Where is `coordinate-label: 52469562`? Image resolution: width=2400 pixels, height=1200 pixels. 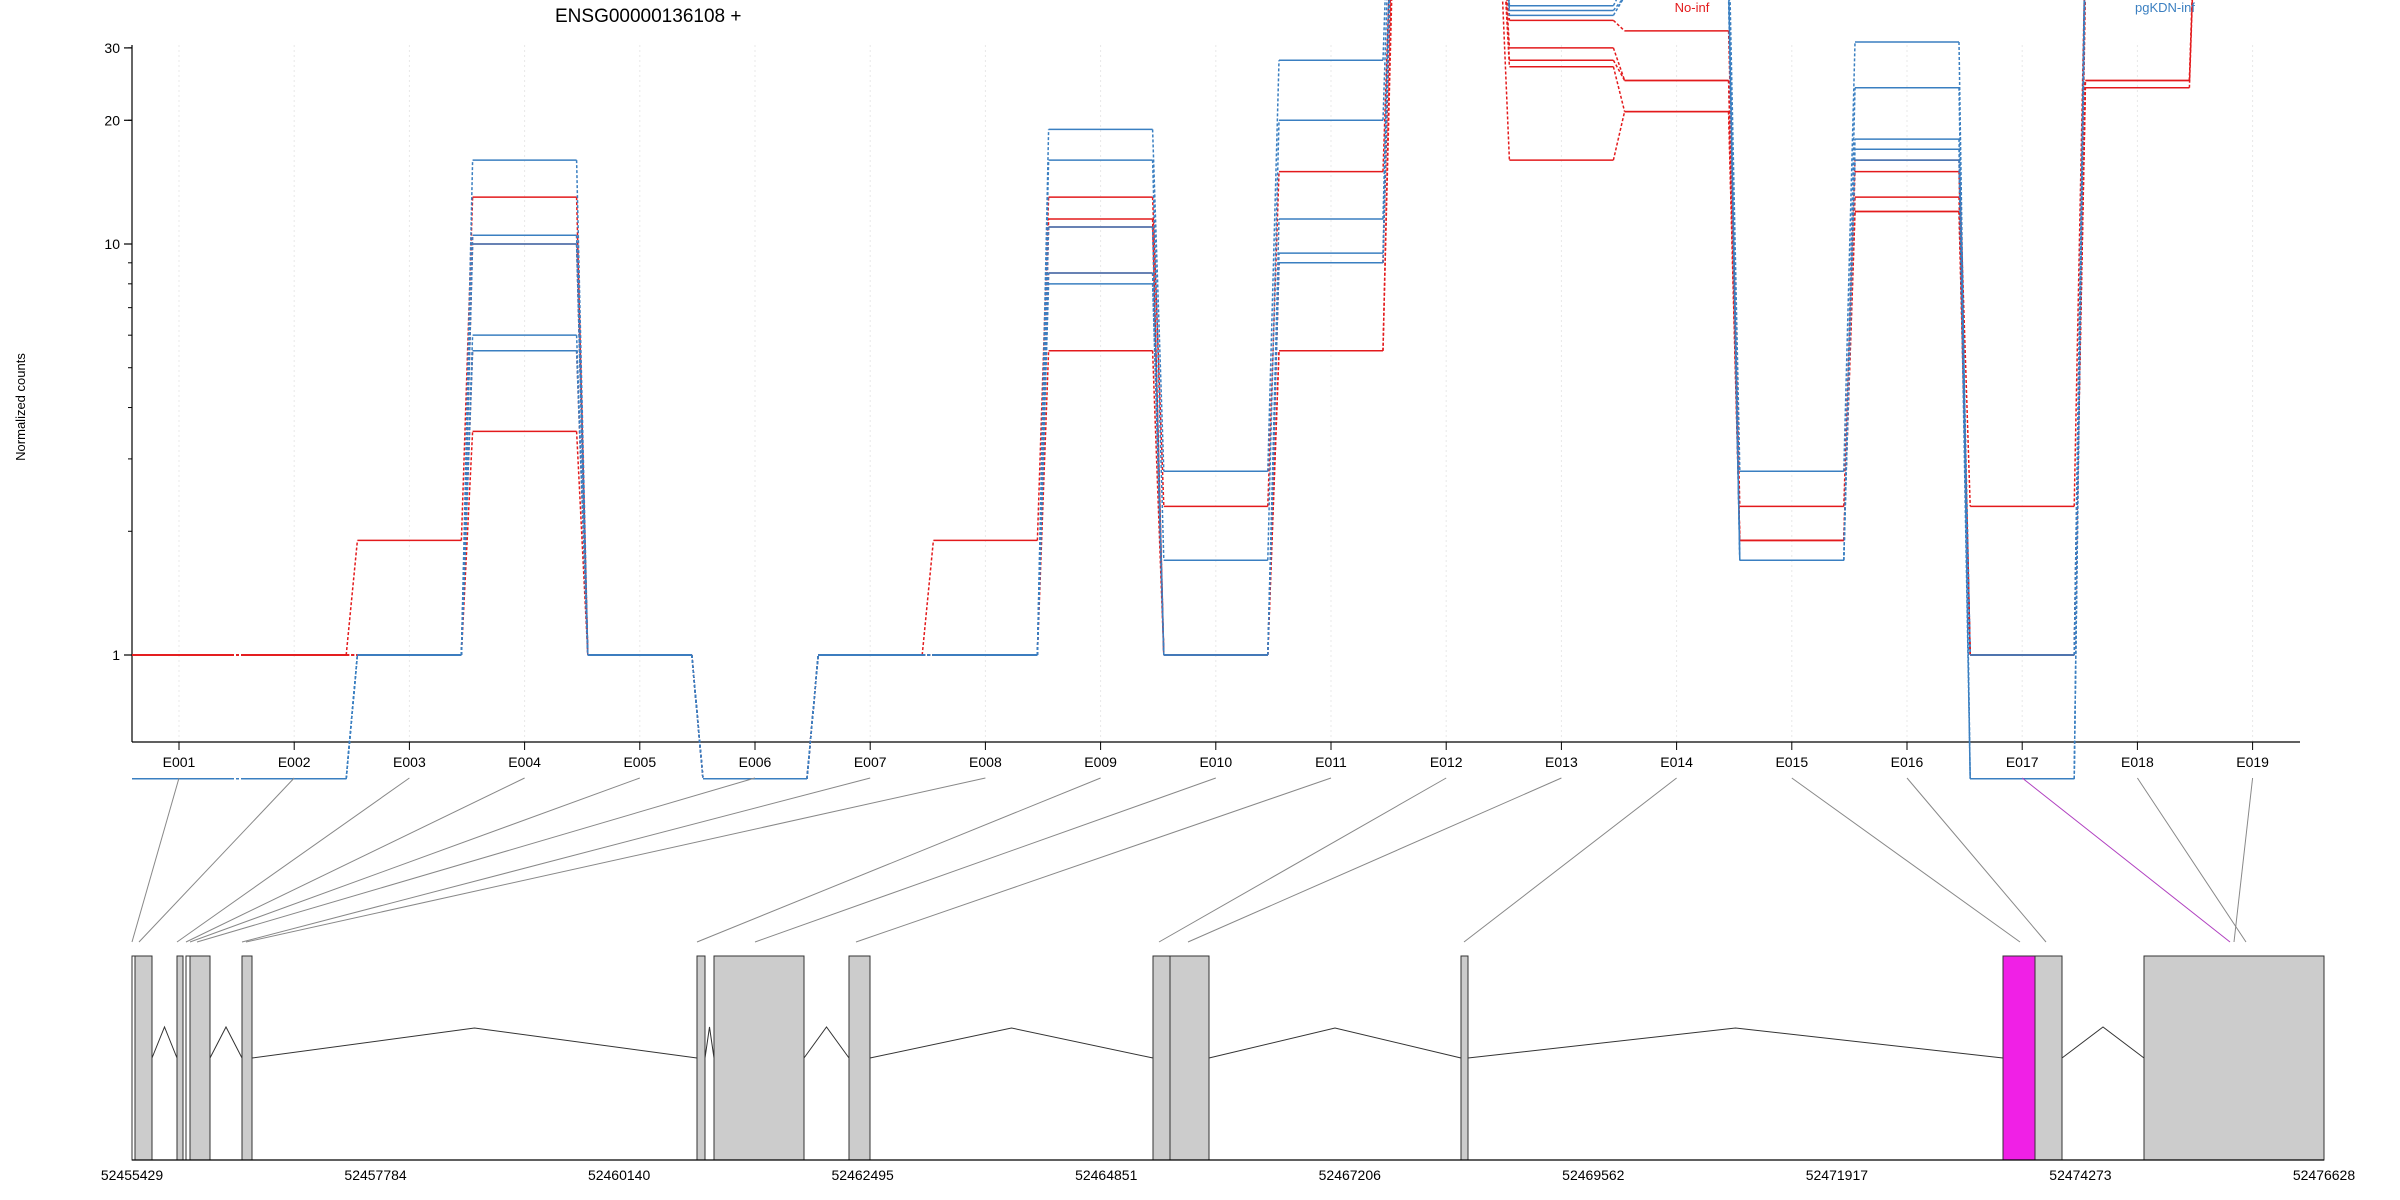 coordinate-label: 52469562 is located at coordinates (1593, 1175).